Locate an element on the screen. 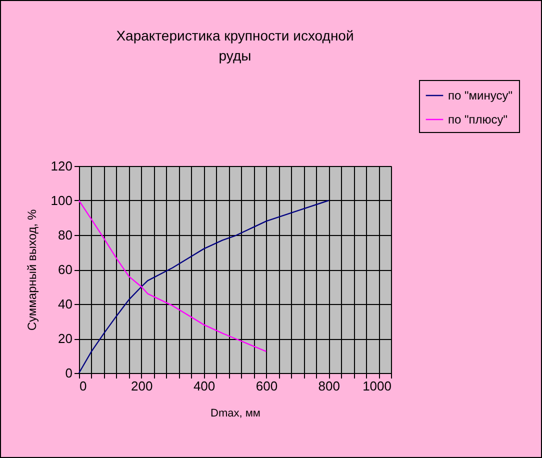  x-tick-label: 200 is located at coordinates (142, 386).